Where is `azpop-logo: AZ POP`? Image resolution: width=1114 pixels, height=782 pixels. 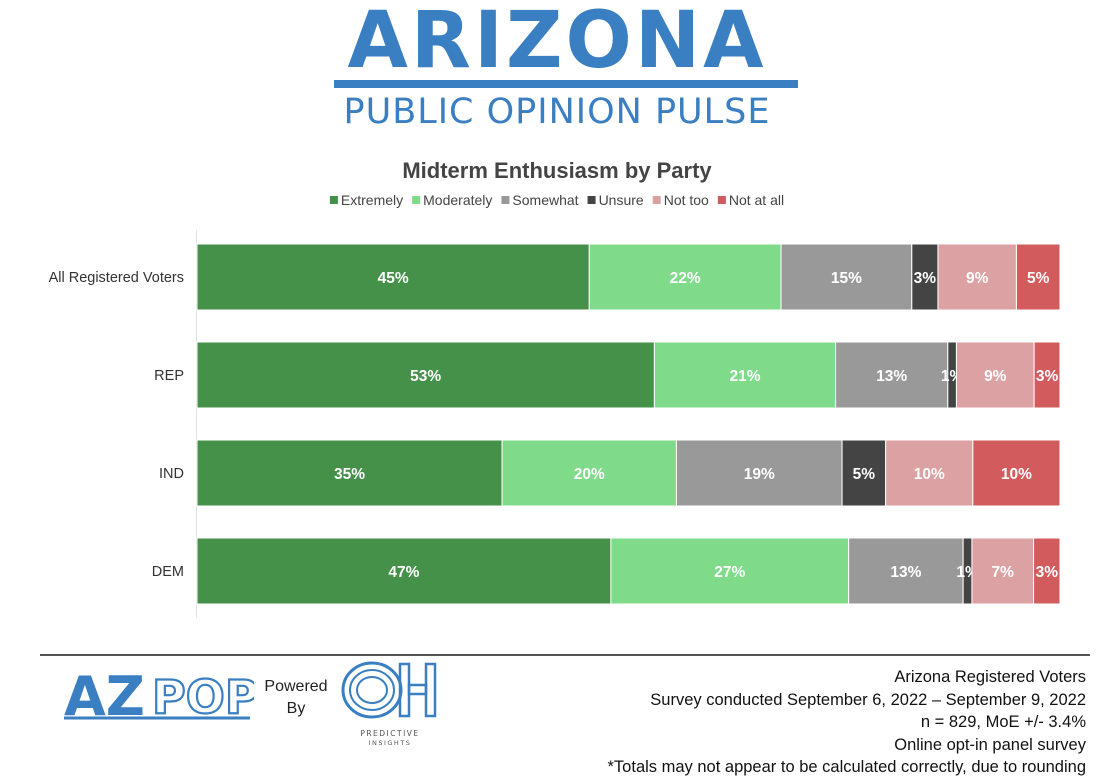
azpop-logo: AZ POP is located at coordinates (162, 696).